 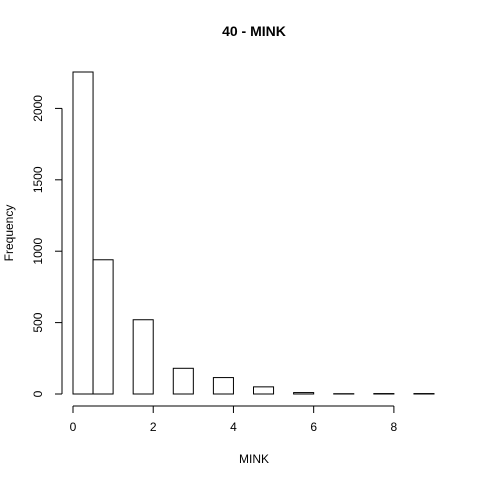 What do you see at coordinates (153, 427) in the screenshot?
I see `x-tick-label-1: 2` at bounding box center [153, 427].